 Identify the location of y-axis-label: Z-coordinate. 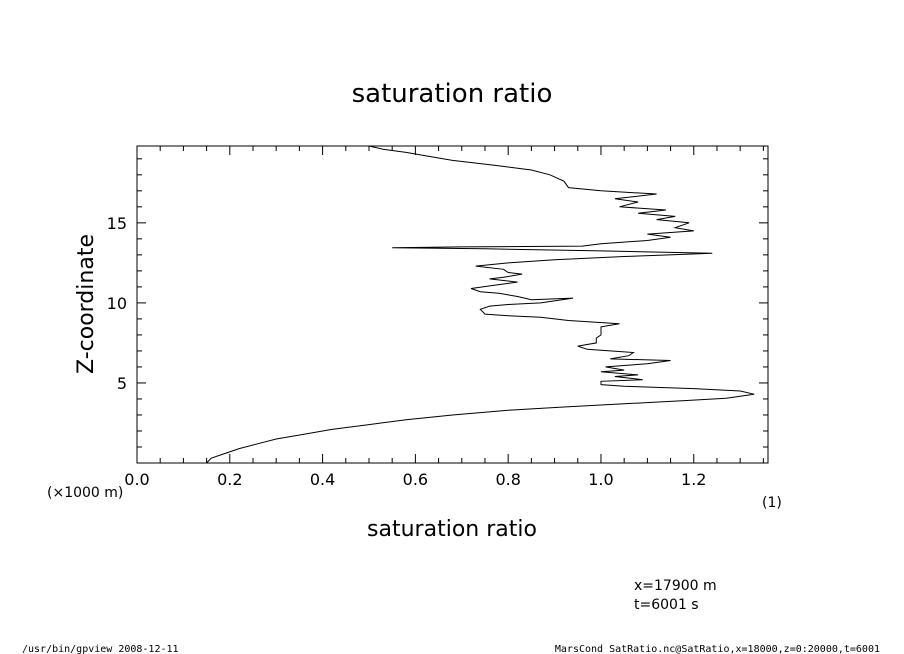
(86, 304).